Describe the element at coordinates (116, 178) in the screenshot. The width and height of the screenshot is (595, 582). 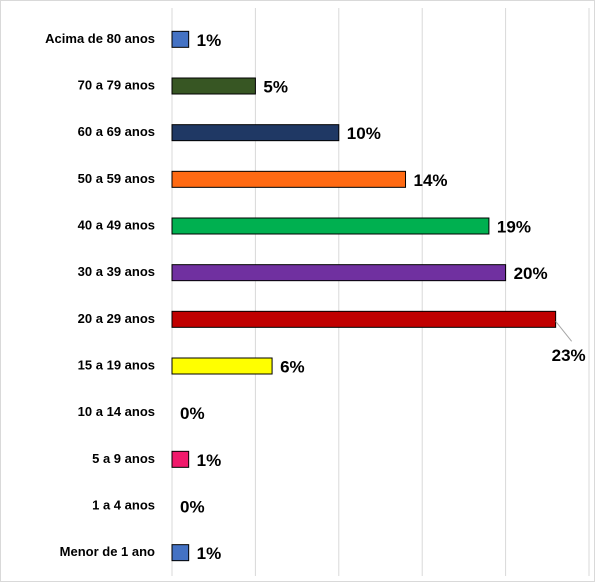
I see `y-tick-label: 50 a 59 anos` at that location.